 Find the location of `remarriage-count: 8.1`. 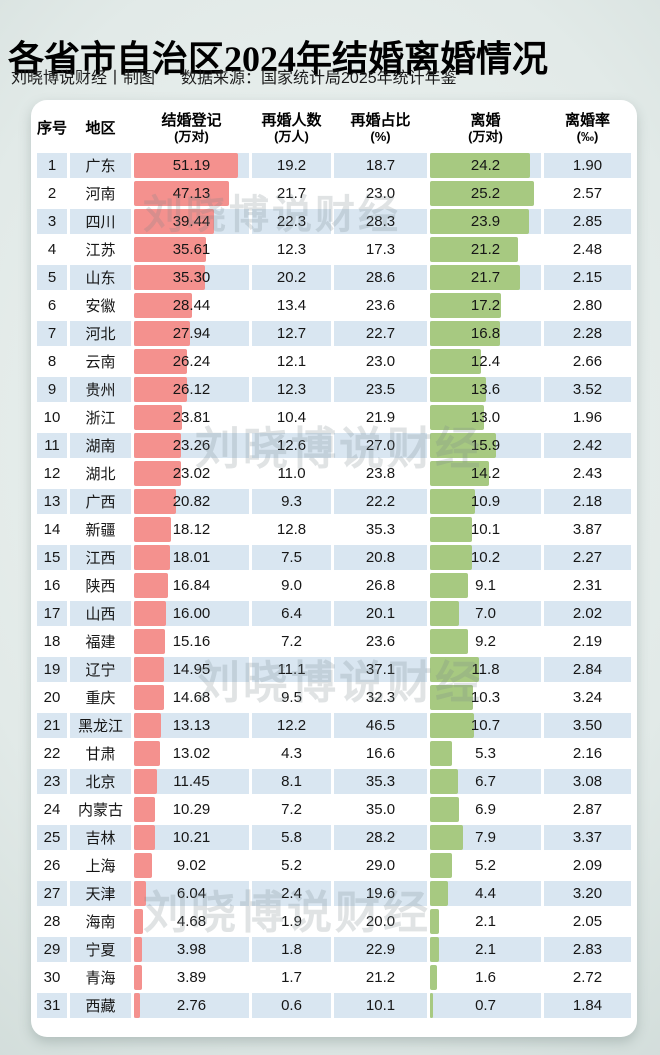

remarriage-count: 8.1 is located at coordinates (291, 781).